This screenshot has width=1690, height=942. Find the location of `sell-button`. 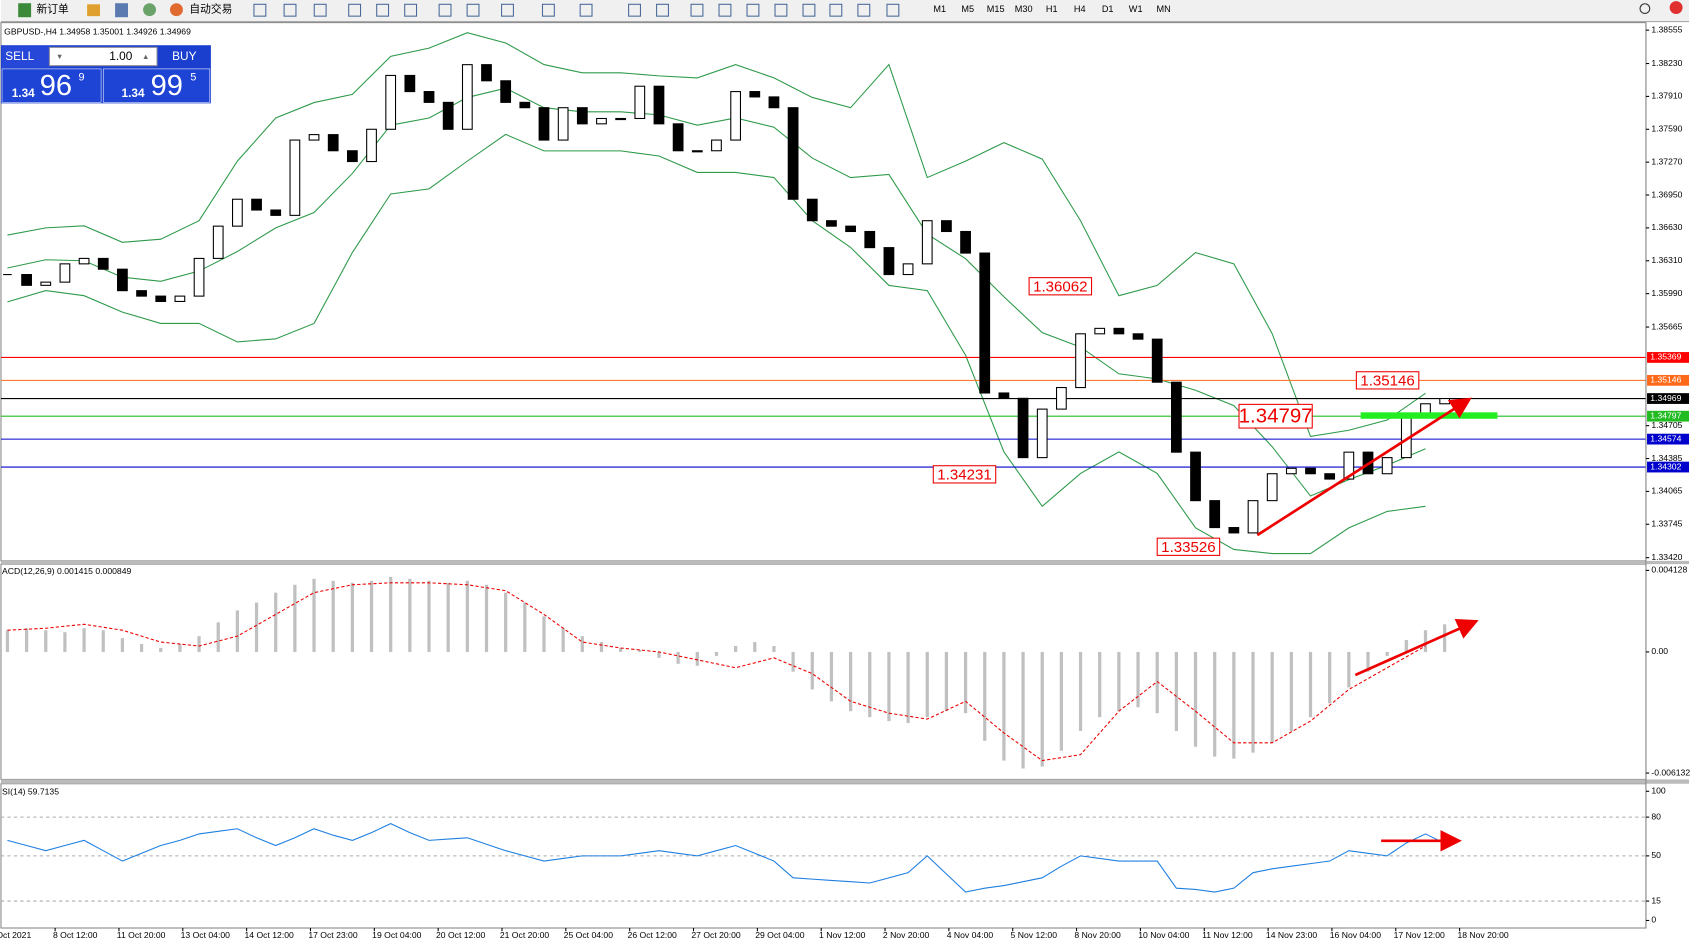

sell-button is located at coordinates (26, 57).